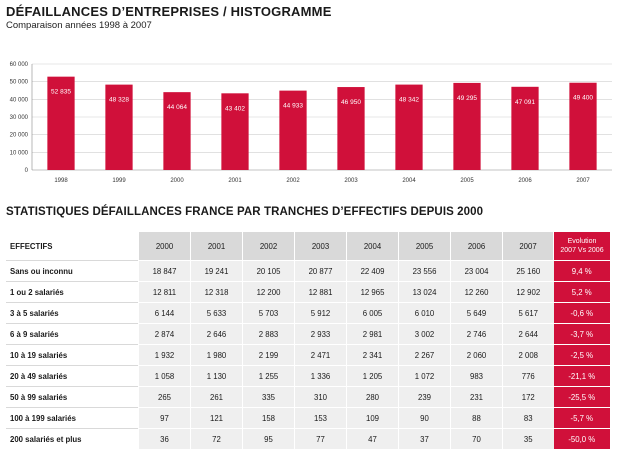 This screenshot has height=465, width=620. Describe the element at coordinates (582, 241) in the screenshot. I see `evolution-header-line1: Evolution` at that location.